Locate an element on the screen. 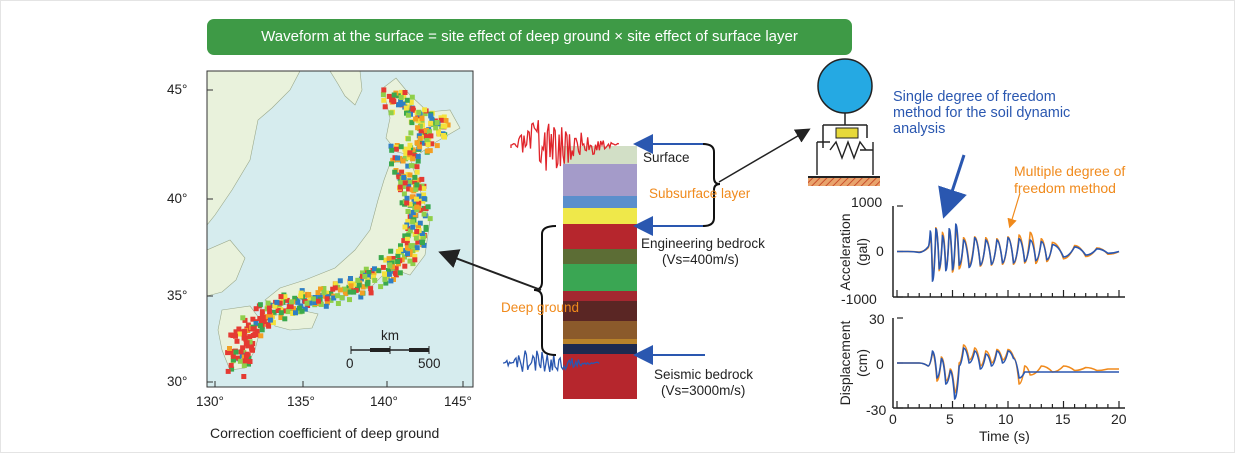  mdof-label-line-2: freedom method is located at coordinates (1065, 188).